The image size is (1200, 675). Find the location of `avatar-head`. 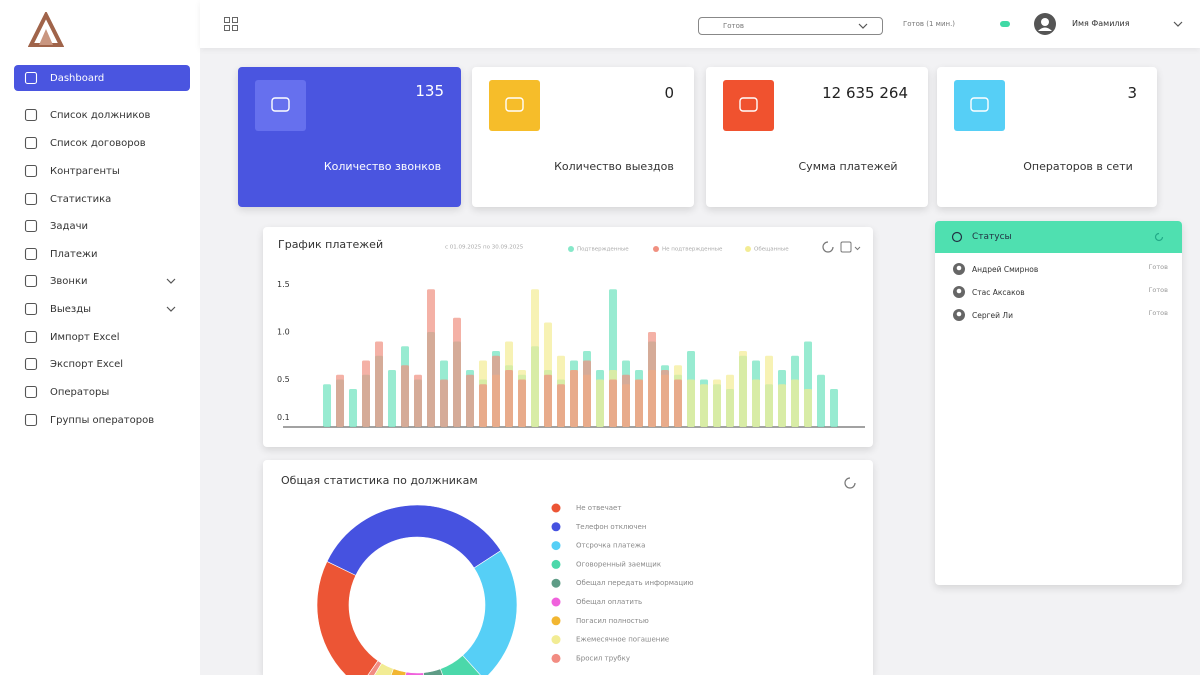

avatar-head is located at coordinates (959, 268).